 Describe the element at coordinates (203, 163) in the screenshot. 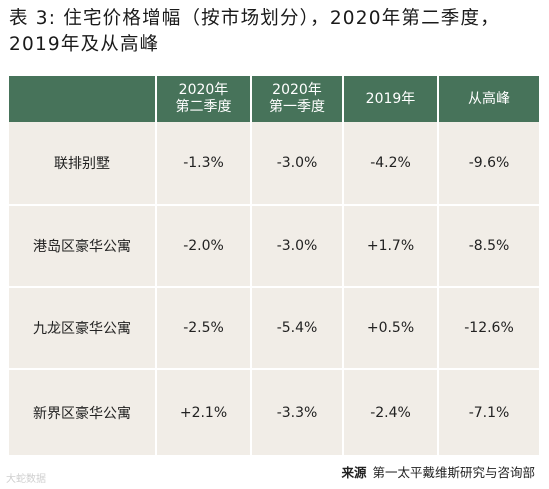

I see `table-cell: -1.3%` at that location.